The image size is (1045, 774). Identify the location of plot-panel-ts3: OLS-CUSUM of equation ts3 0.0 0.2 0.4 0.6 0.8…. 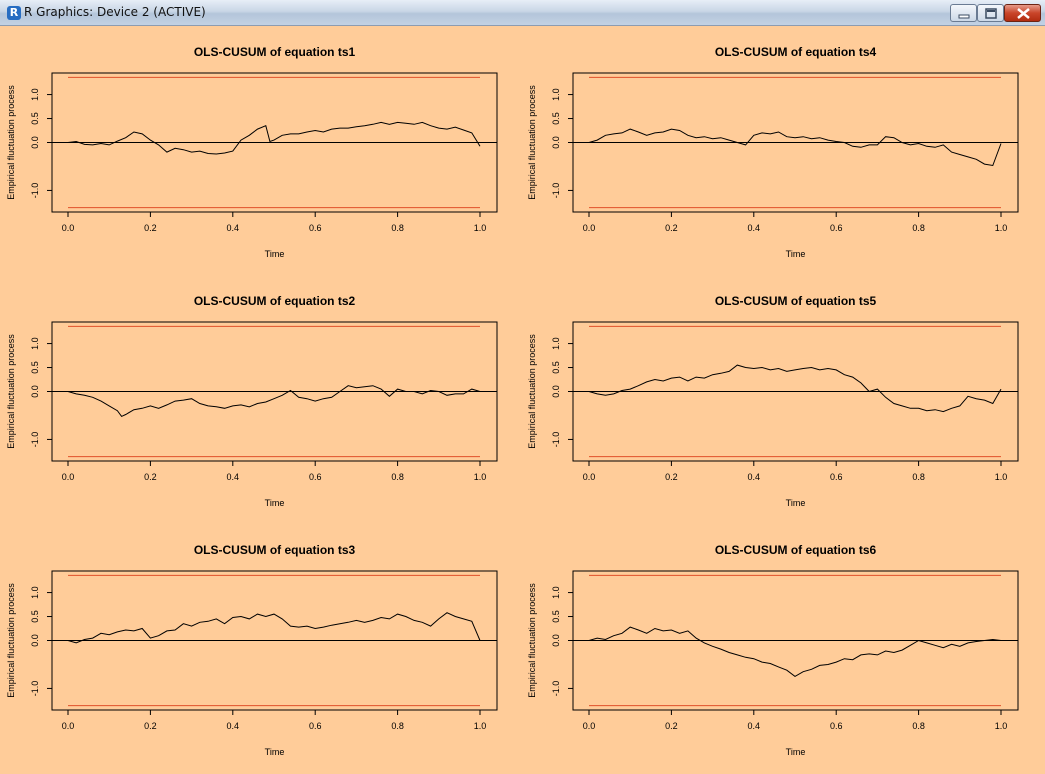
(252, 650).